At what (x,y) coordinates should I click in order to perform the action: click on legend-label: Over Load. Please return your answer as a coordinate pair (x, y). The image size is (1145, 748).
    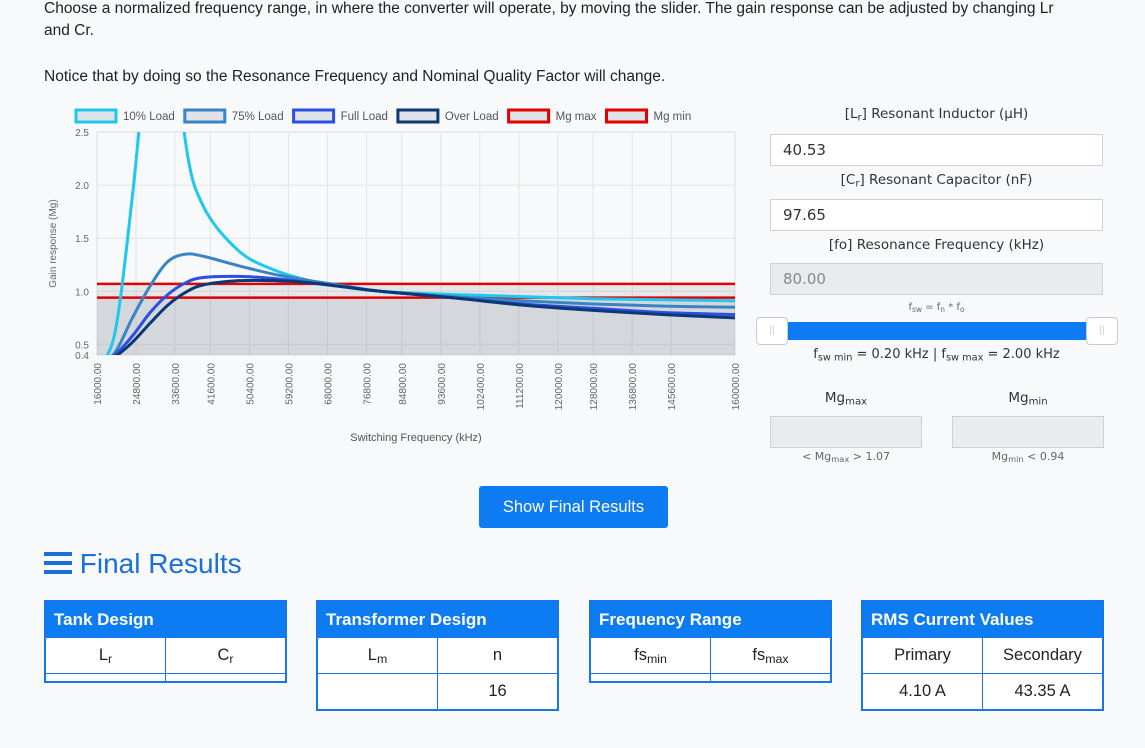
    Looking at the image, I should click on (472, 117).